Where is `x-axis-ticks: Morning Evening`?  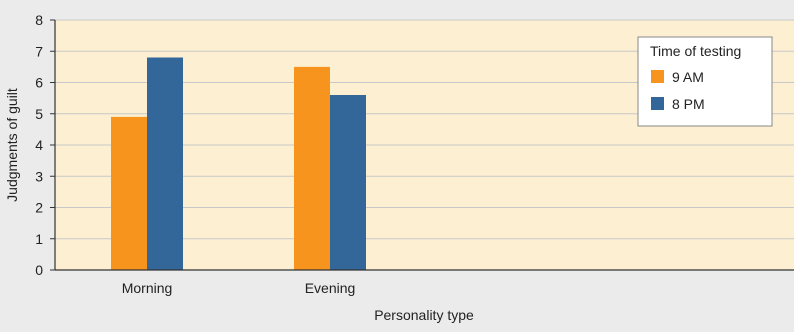 x-axis-ticks: Morning Evening is located at coordinates (239, 288).